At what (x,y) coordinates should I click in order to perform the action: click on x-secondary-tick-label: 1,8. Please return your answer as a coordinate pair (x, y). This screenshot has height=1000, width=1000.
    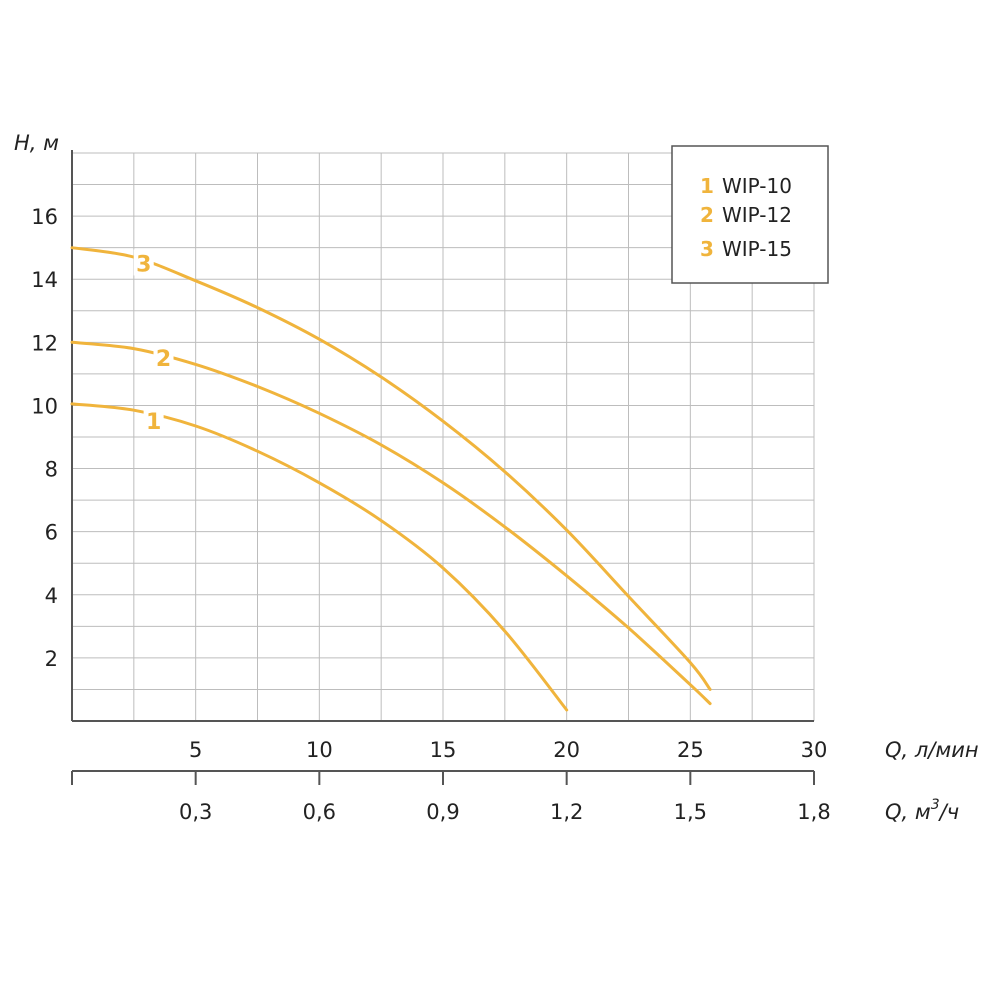
    Looking at the image, I should click on (813, 812).